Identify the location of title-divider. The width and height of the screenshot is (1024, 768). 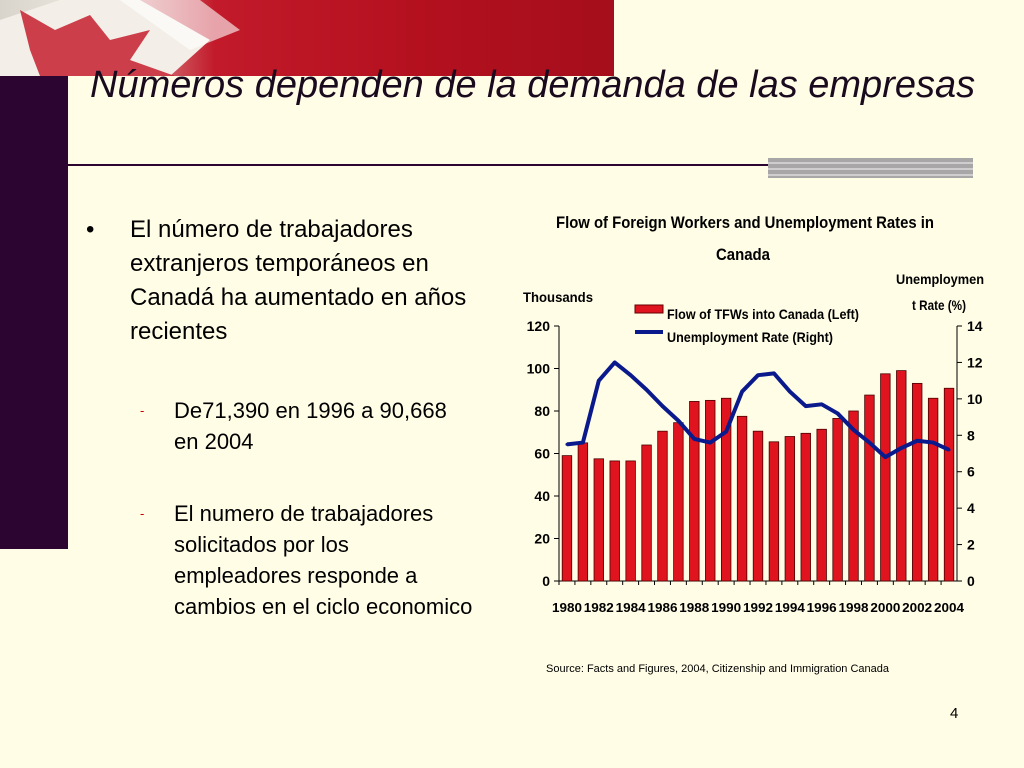
(518, 165).